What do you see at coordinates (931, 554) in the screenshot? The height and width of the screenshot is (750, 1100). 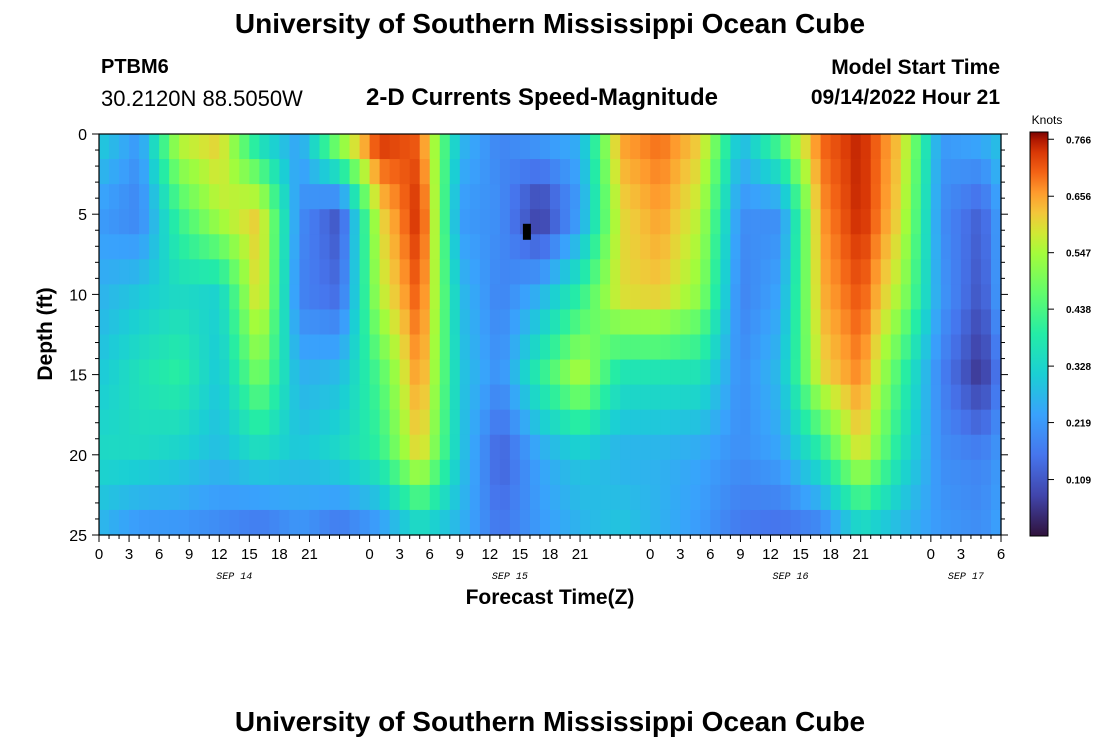 I see `x-tick-label: 0` at bounding box center [931, 554].